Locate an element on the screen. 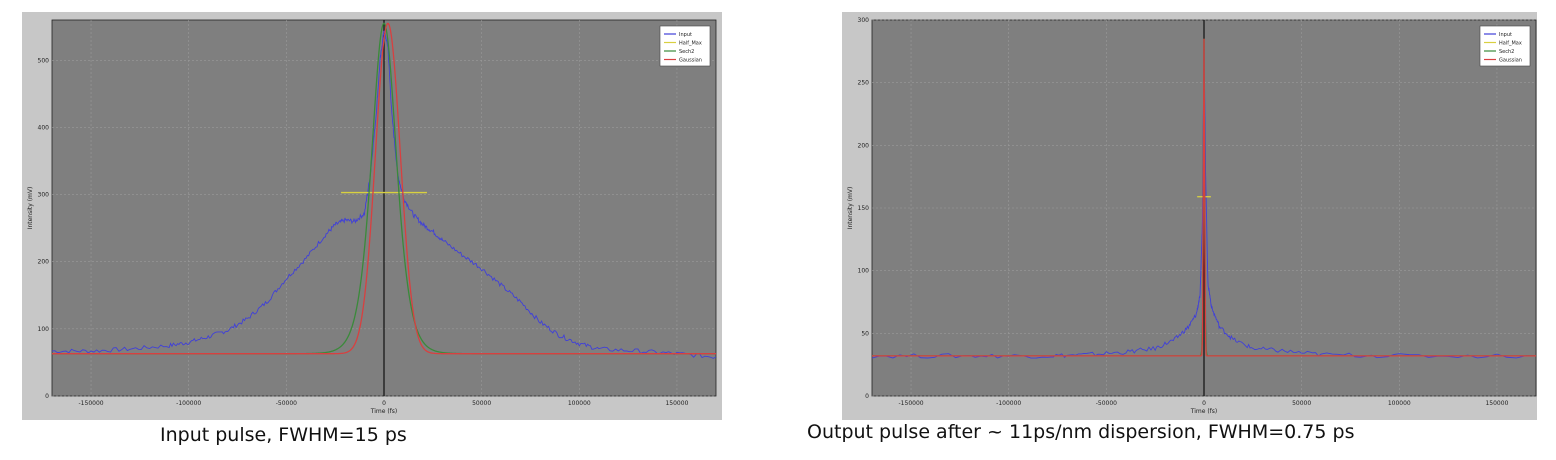 This screenshot has width=1556, height=460. y-tick-label: 250 is located at coordinates (864, 83).